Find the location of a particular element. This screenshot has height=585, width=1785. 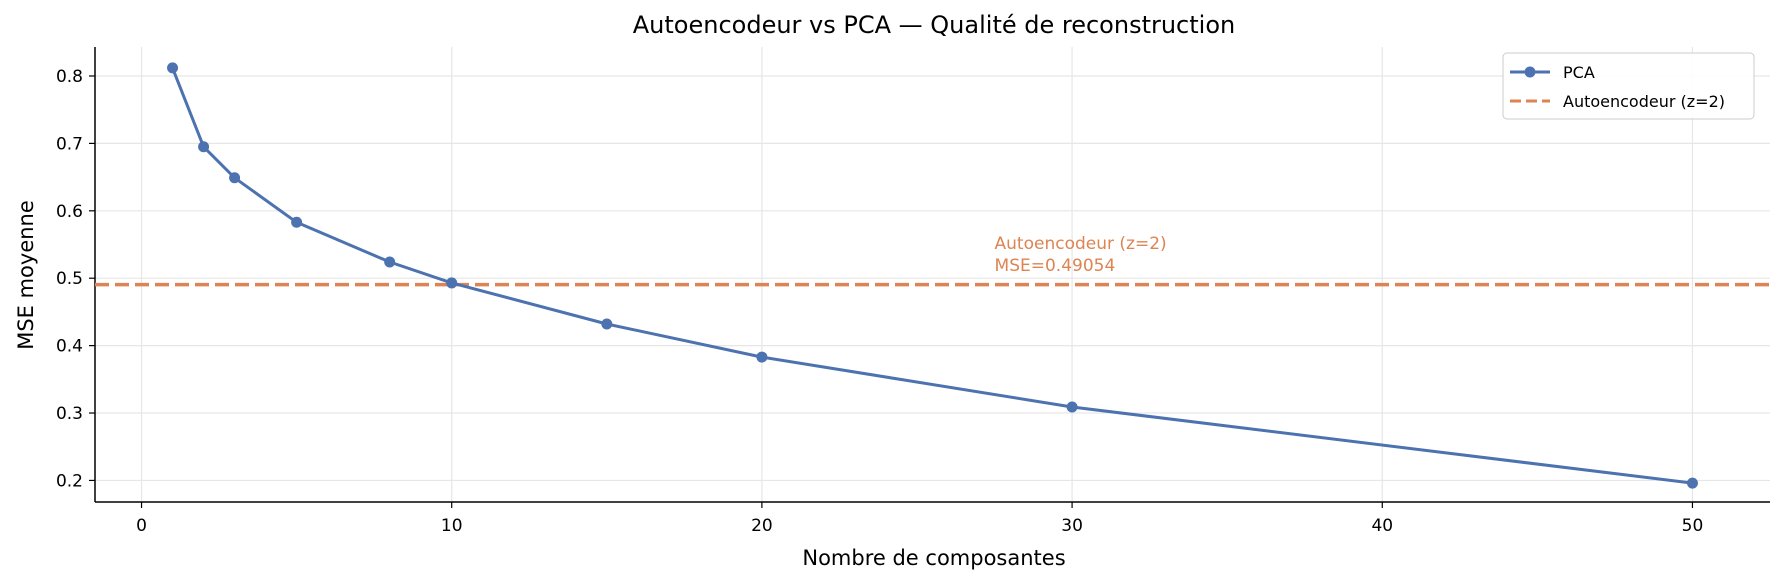

y-tick-label: 0.8 is located at coordinates (69, 77).